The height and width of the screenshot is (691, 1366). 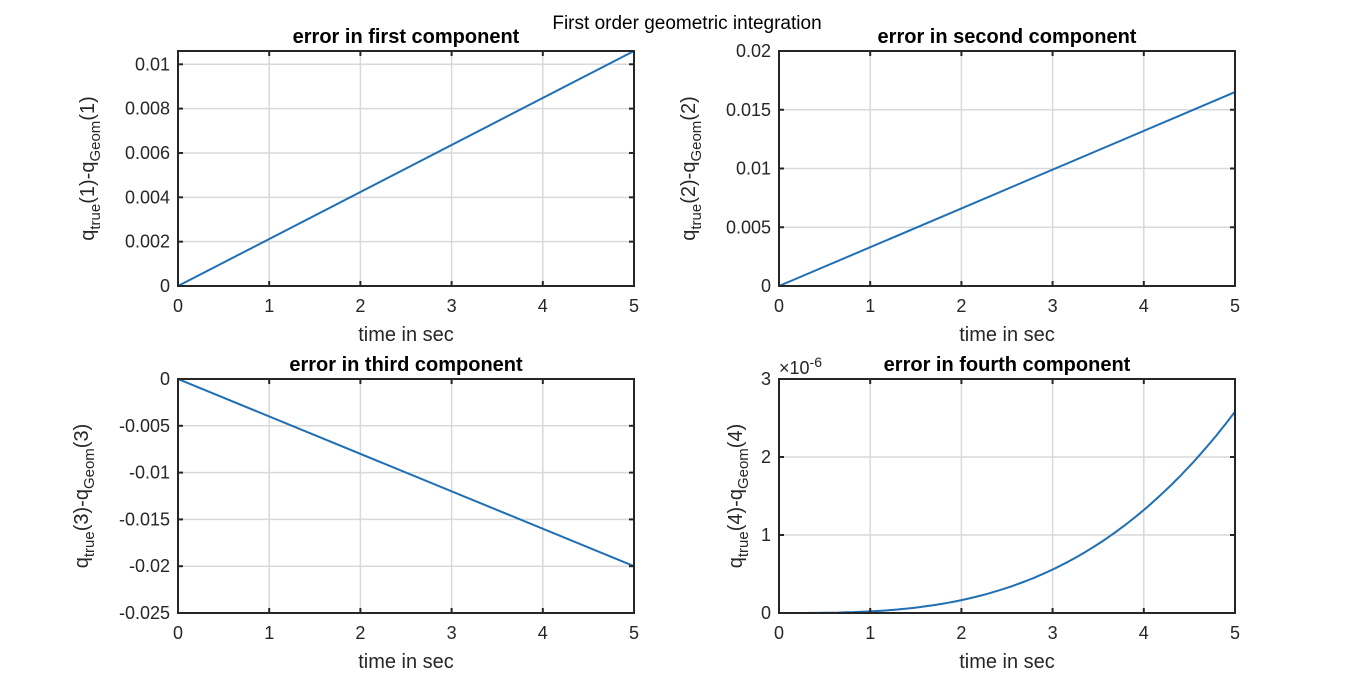 I want to click on y-axis-label: qtrue(4)-qGeom(4), so click(x=738, y=496).